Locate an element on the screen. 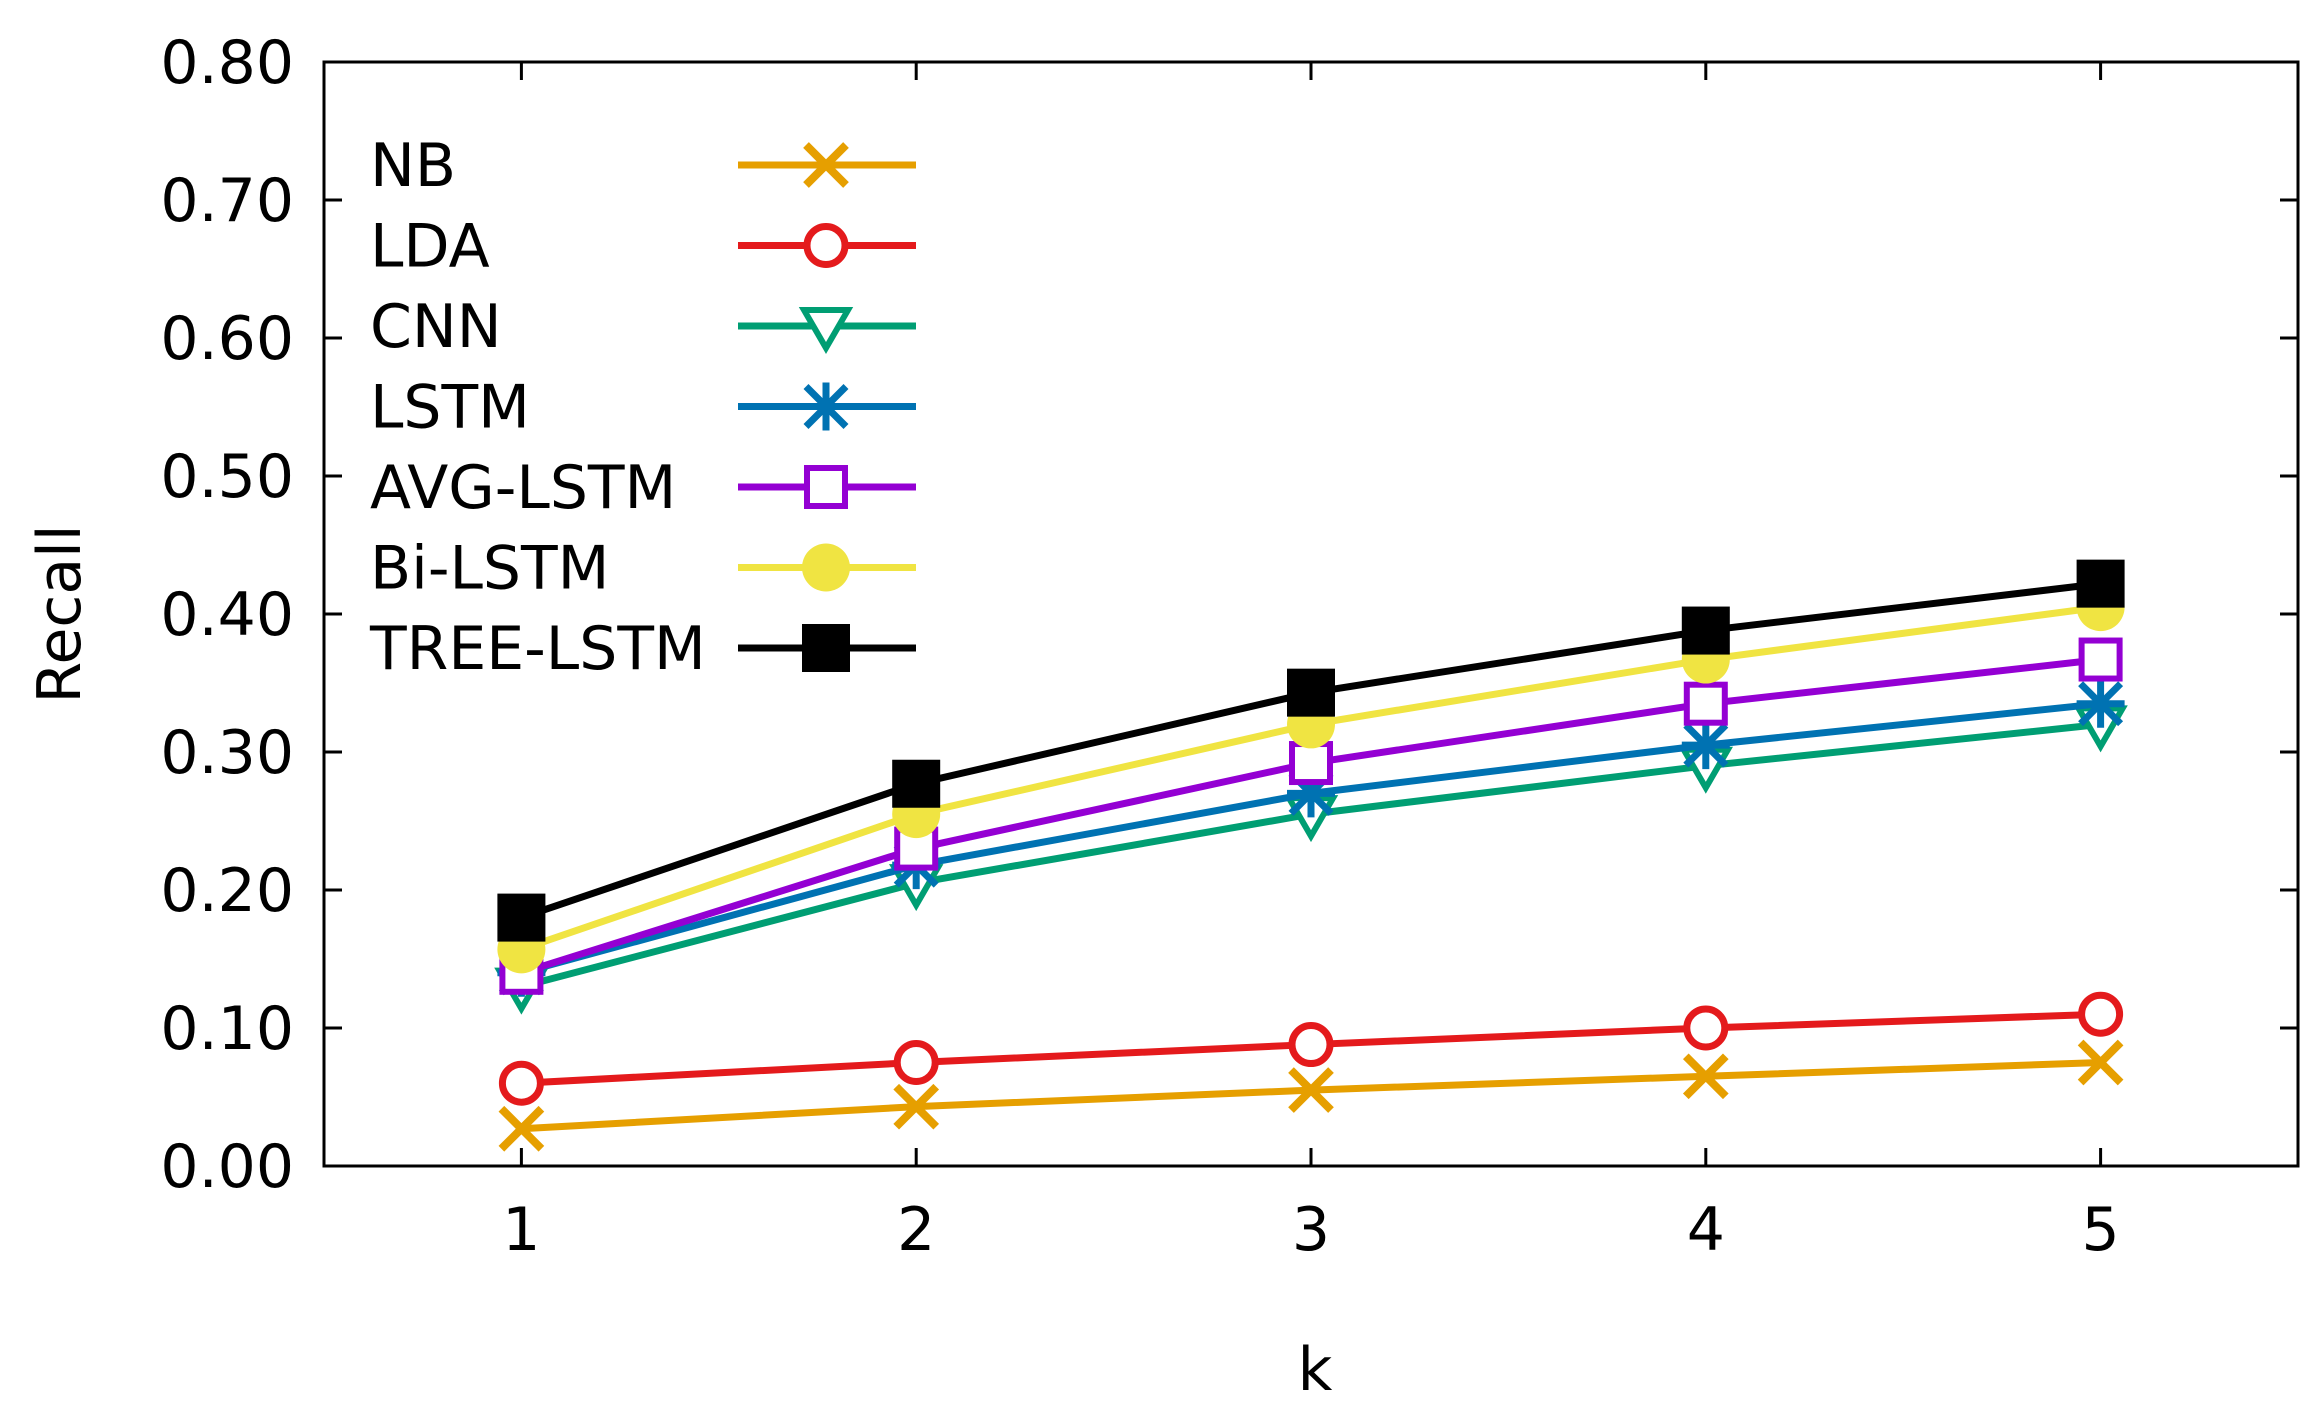  x-axis-title: k is located at coordinates (1315, 1368).